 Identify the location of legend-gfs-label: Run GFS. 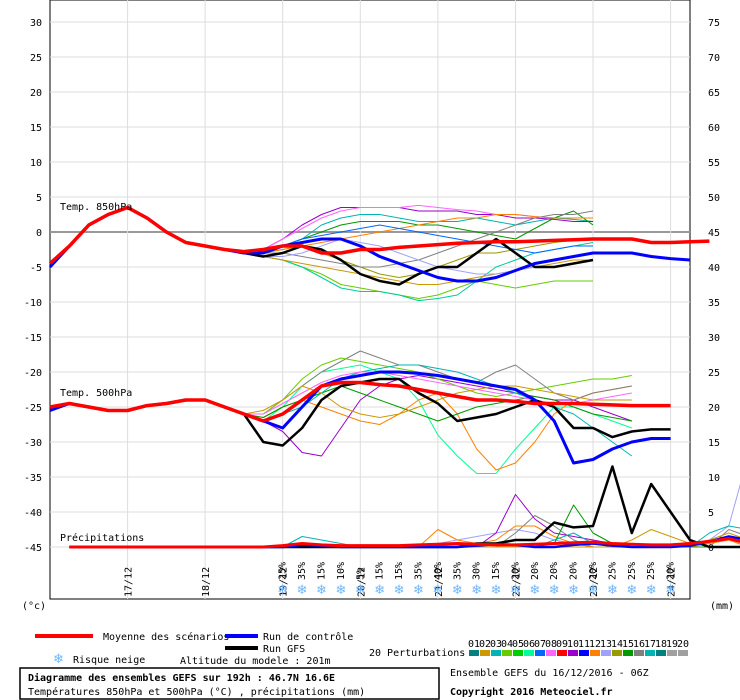
(284, 649).